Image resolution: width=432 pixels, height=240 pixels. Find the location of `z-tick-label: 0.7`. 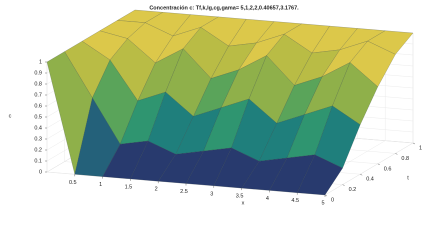

z-tick-label: 0.7 is located at coordinates (38, 95).